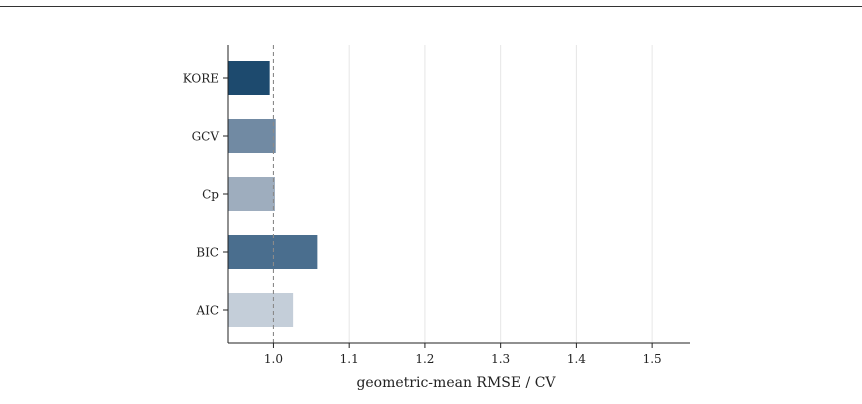 The width and height of the screenshot is (862, 404). What do you see at coordinates (456, 383) in the screenshot?
I see `x-axis-label: geometric-mean RMSE / CV` at bounding box center [456, 383].